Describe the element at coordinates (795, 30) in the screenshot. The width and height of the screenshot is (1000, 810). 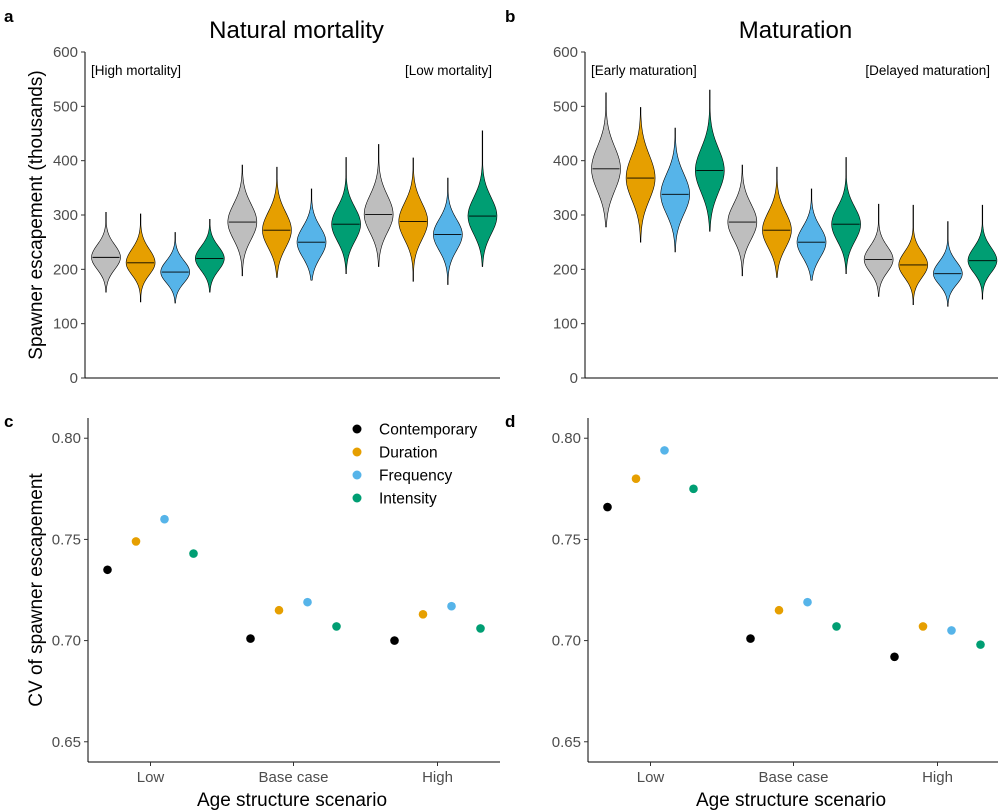
I see `panel-title: Maturation` at that location.